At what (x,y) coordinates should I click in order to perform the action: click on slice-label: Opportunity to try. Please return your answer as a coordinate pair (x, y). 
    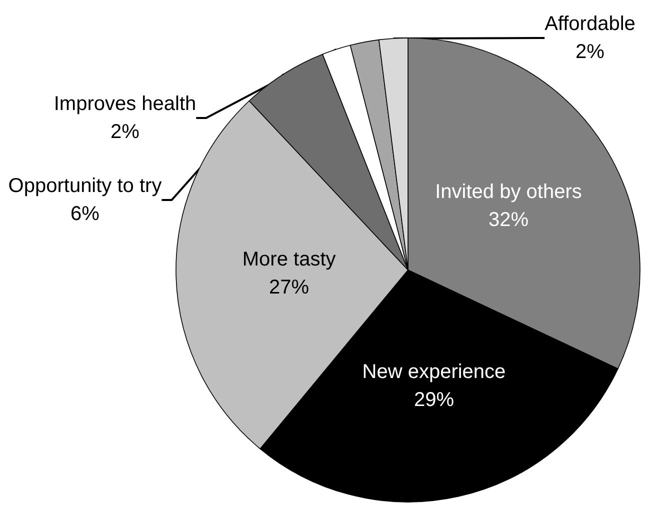
    Looking at the image, I should click on (85, 186).